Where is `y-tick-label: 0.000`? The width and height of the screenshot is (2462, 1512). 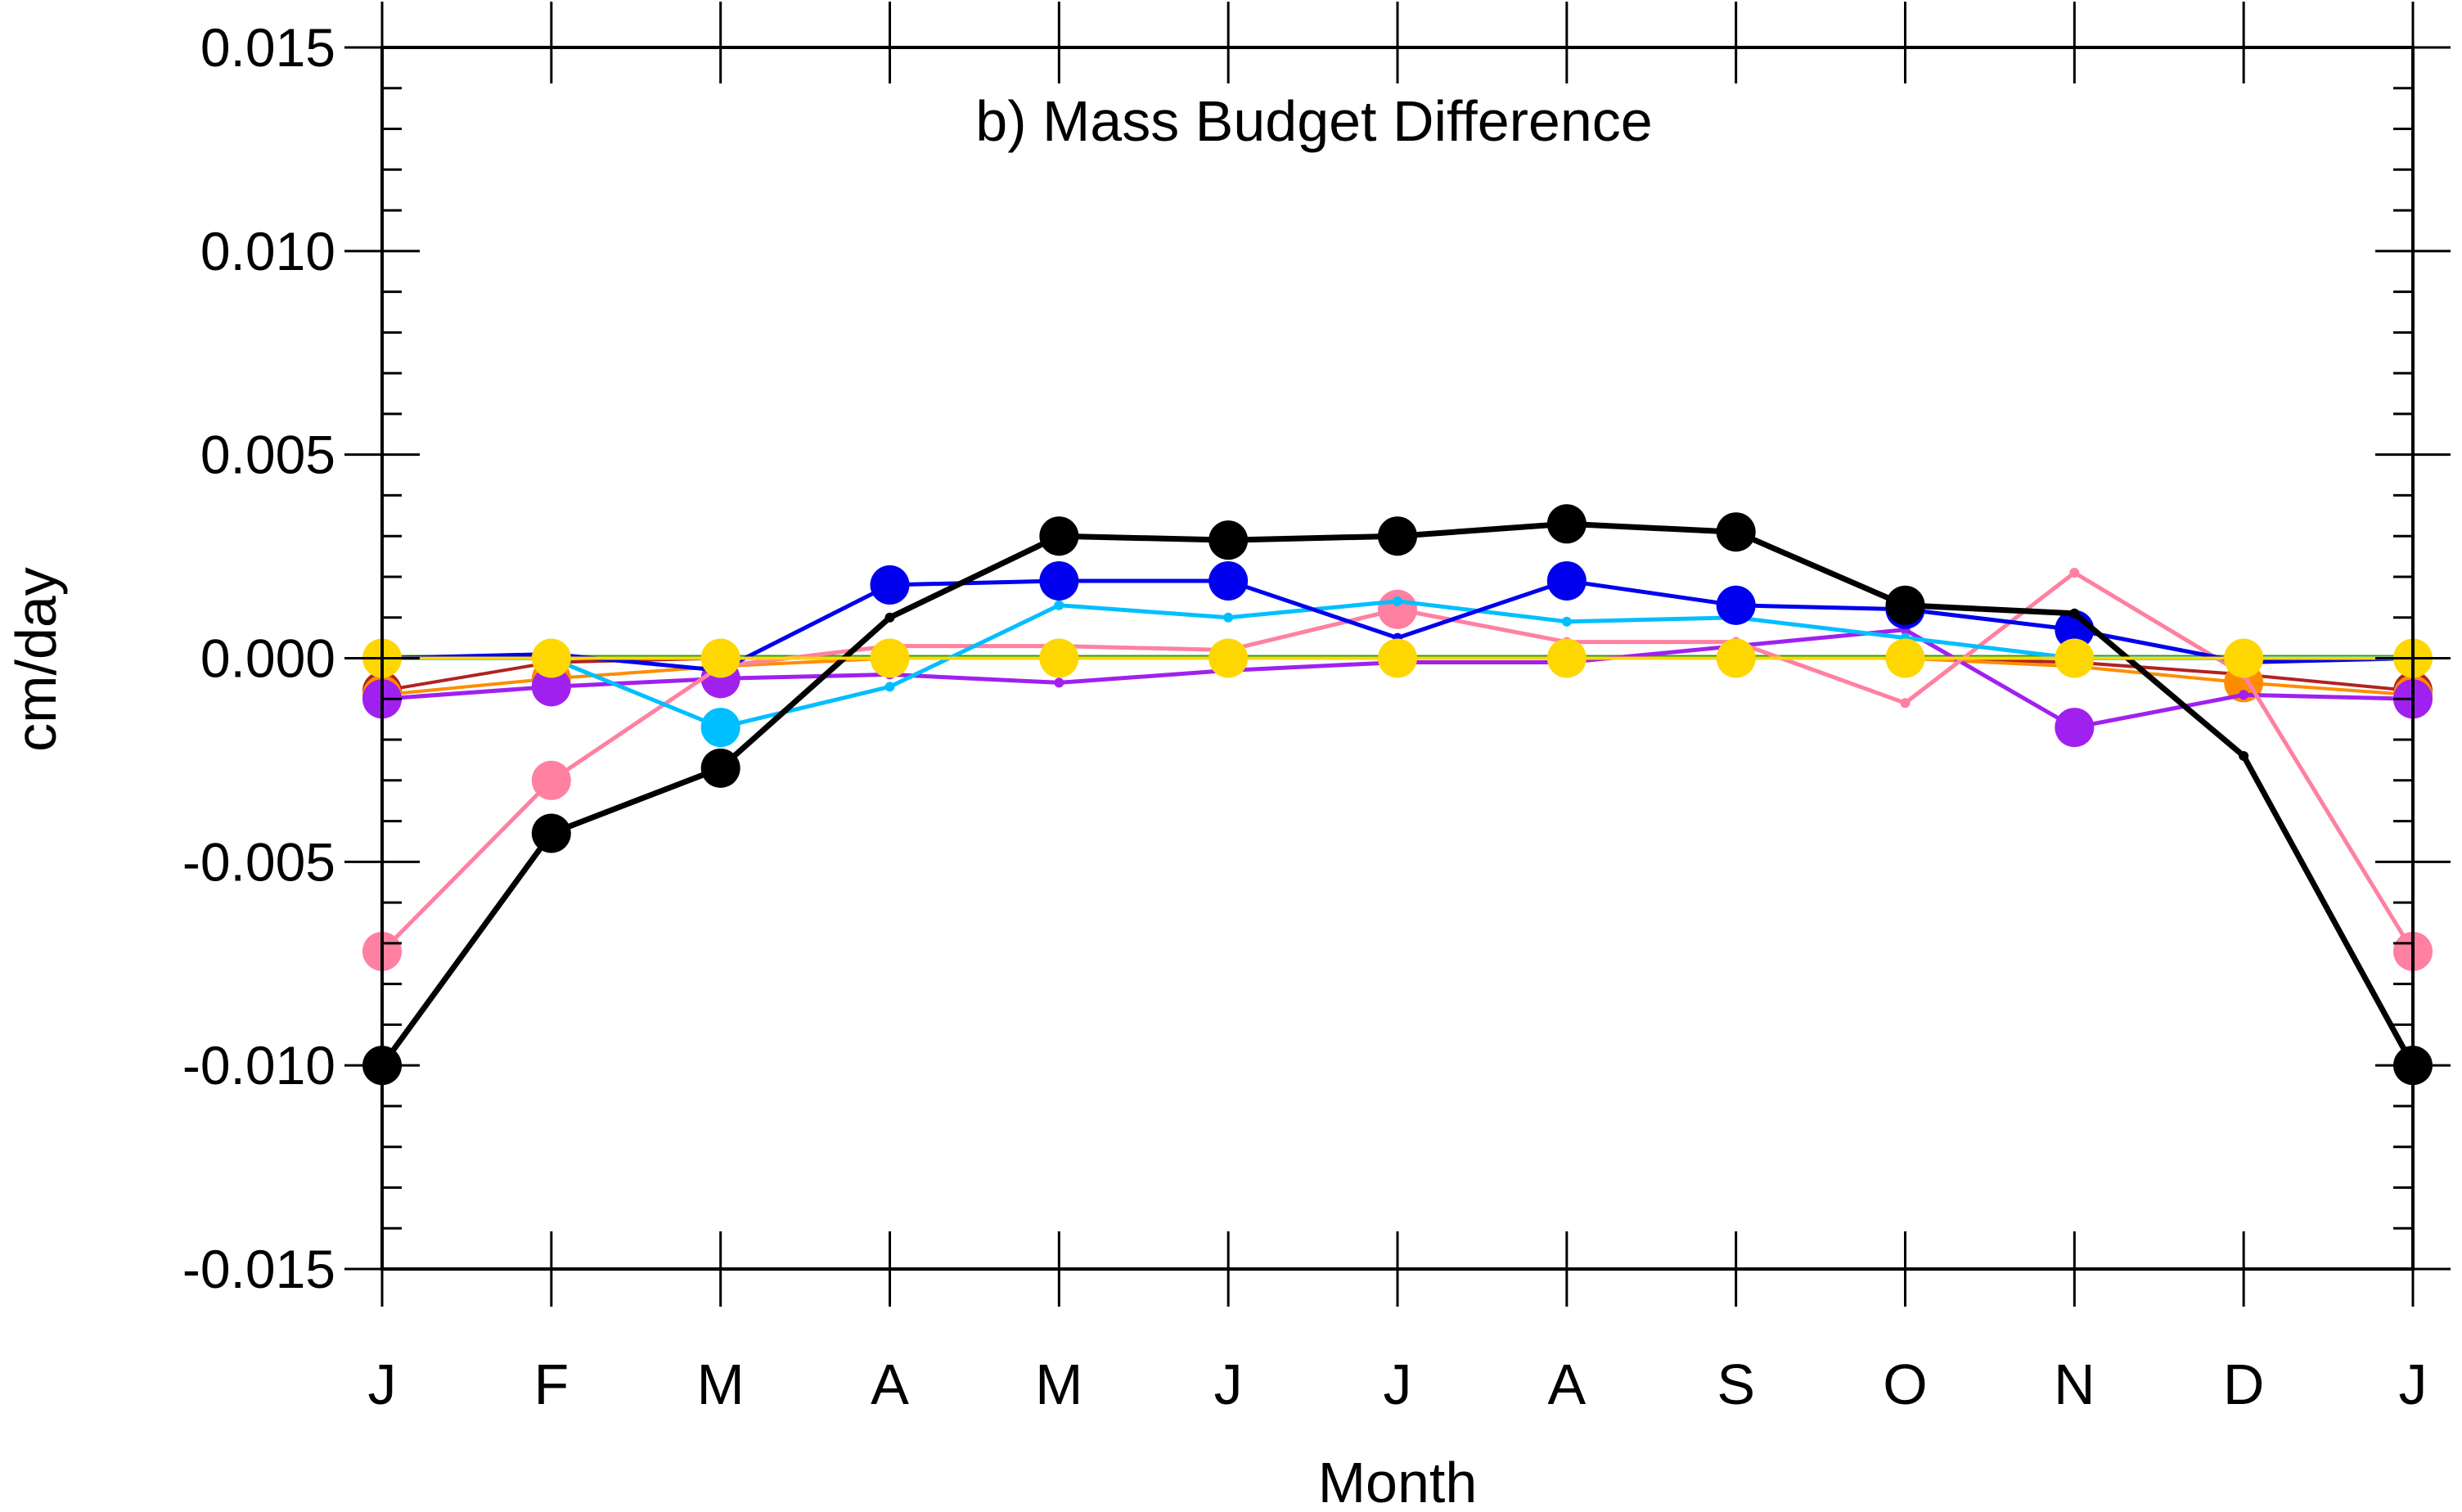
y-tick-label: 0.000 is located at coordinates (267, 659).